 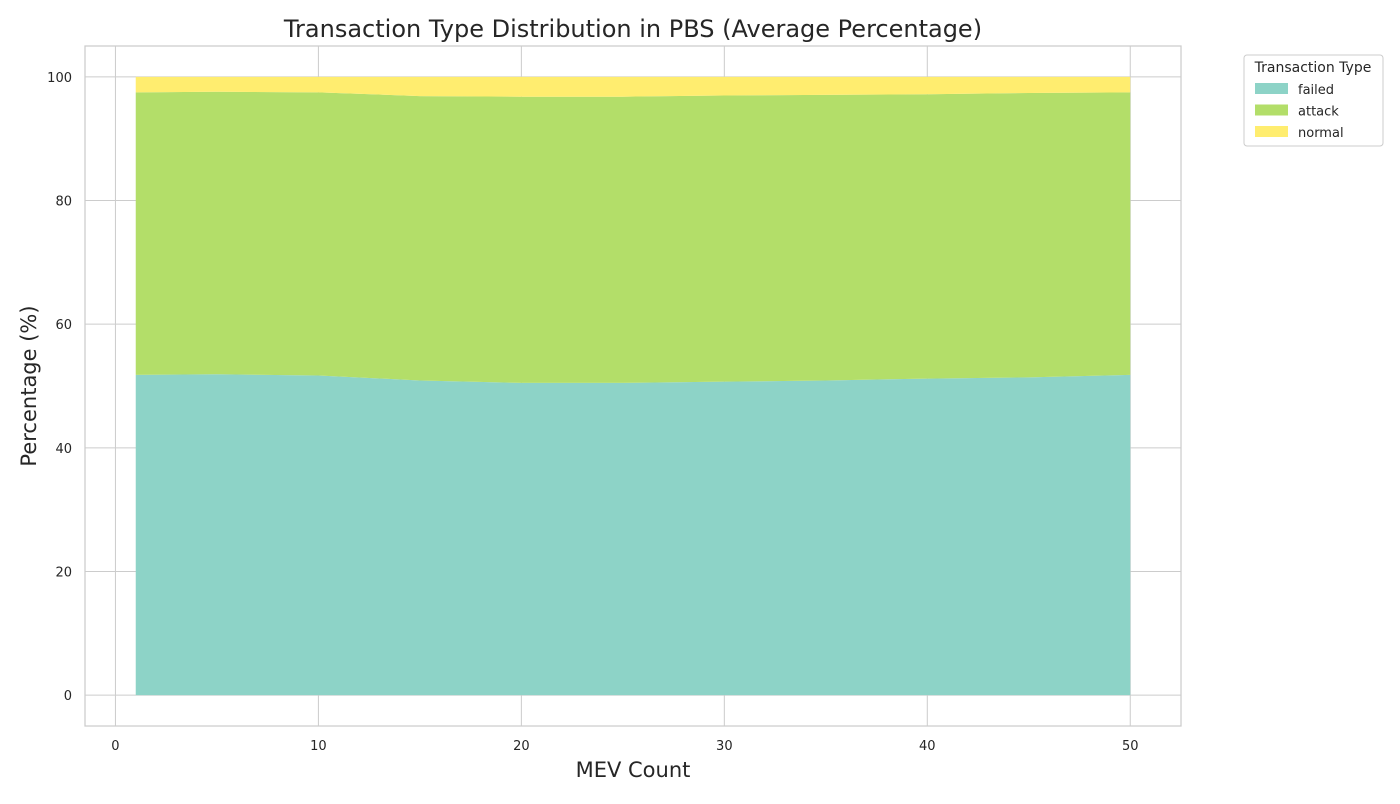 What do you see at coordinates (59, 387) in the screenshot?
I see `y-tick-labels: 0 20 40 60 80 100` at bounding box center [59, 387].